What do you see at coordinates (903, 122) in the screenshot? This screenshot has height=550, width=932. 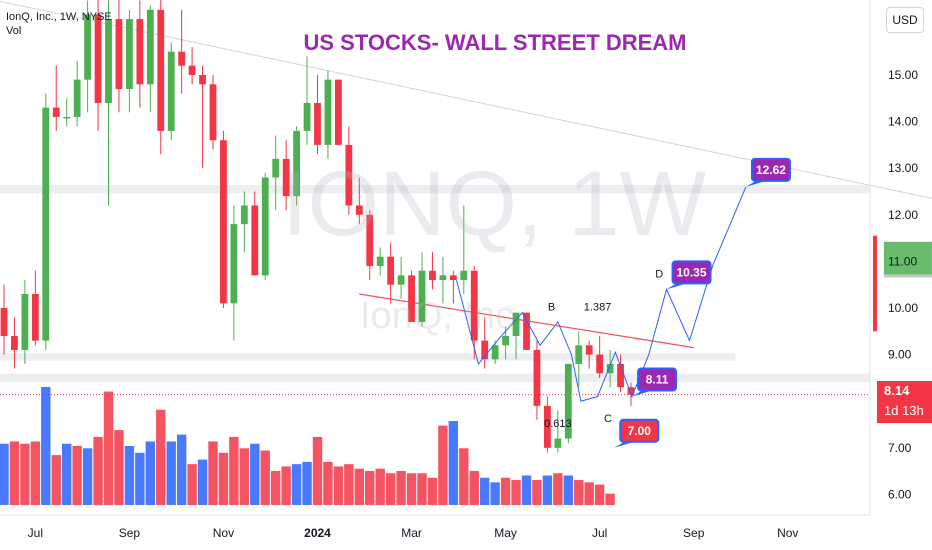 I see `price-tick-label: 14.00` at bounding box center [903, 122].